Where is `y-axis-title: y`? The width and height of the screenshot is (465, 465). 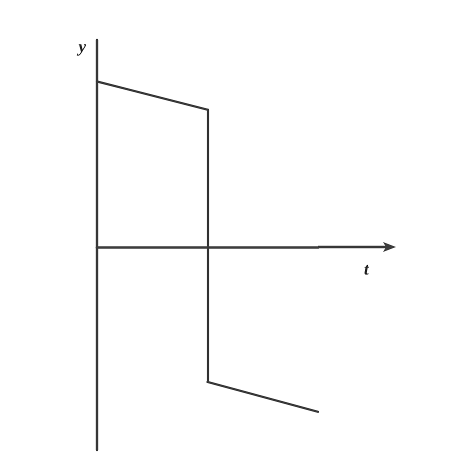
y-axis-title: y is located at coordinates (81, 46).